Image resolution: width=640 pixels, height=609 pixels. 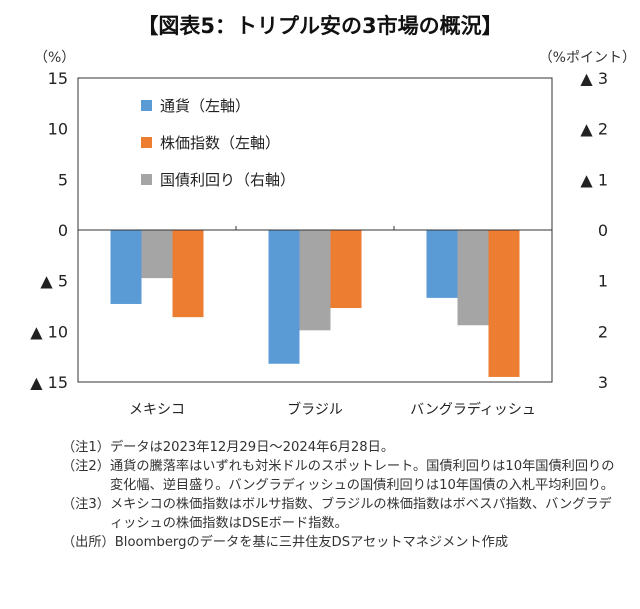 What do you see at coordinates (473, 409) in the screenshot?
I see `category-label: バングラディッシュ` at bounding box center [473, 409].